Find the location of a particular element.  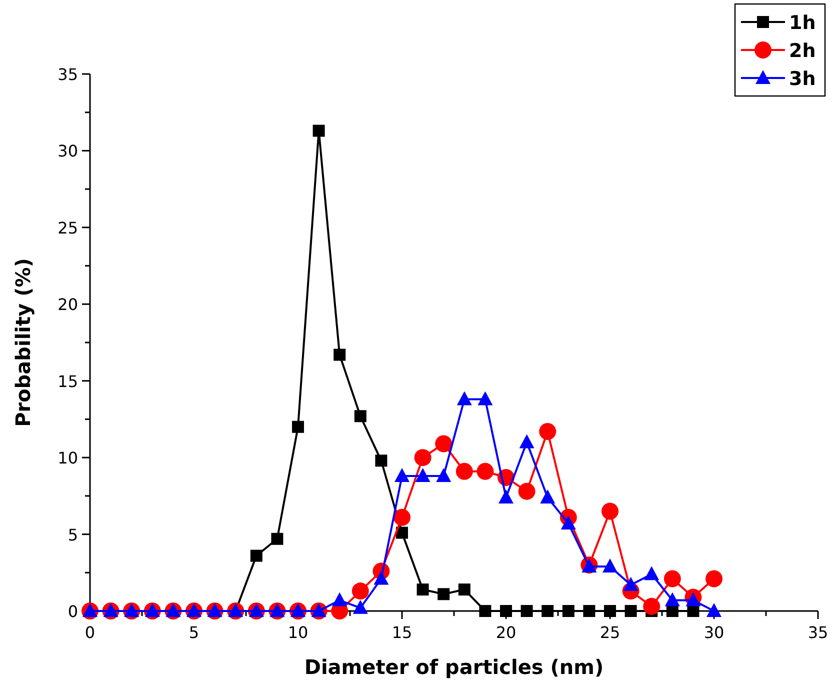

x-axis-title: Diameter of particles (nm) is located at coordinates (454, 667).